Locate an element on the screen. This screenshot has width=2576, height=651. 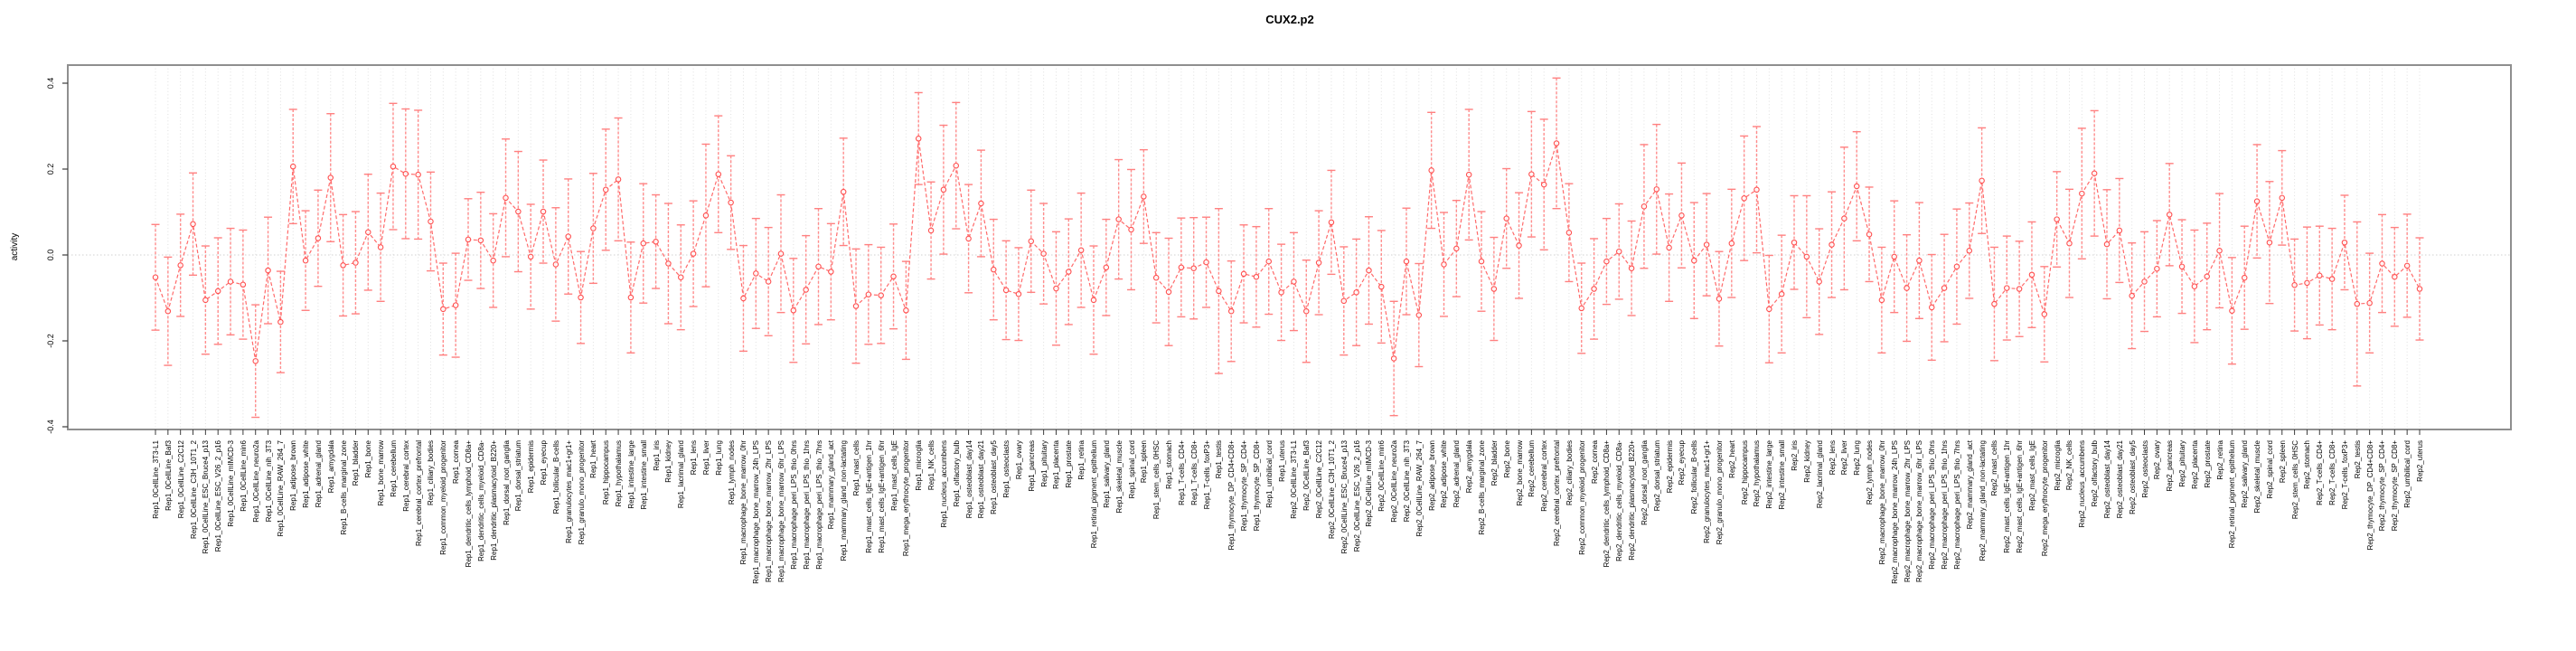
x-tick-label: Rep1_cerebral_cortex is located at coordinates (406, 476).